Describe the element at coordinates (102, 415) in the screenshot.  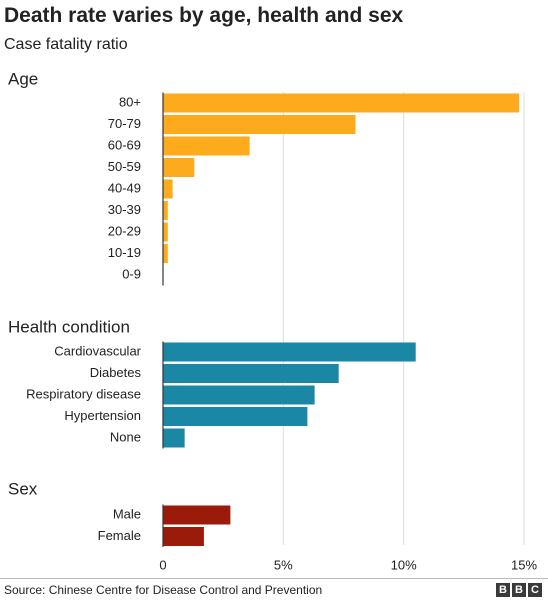
I see `category-label: Hypertension` at that location.